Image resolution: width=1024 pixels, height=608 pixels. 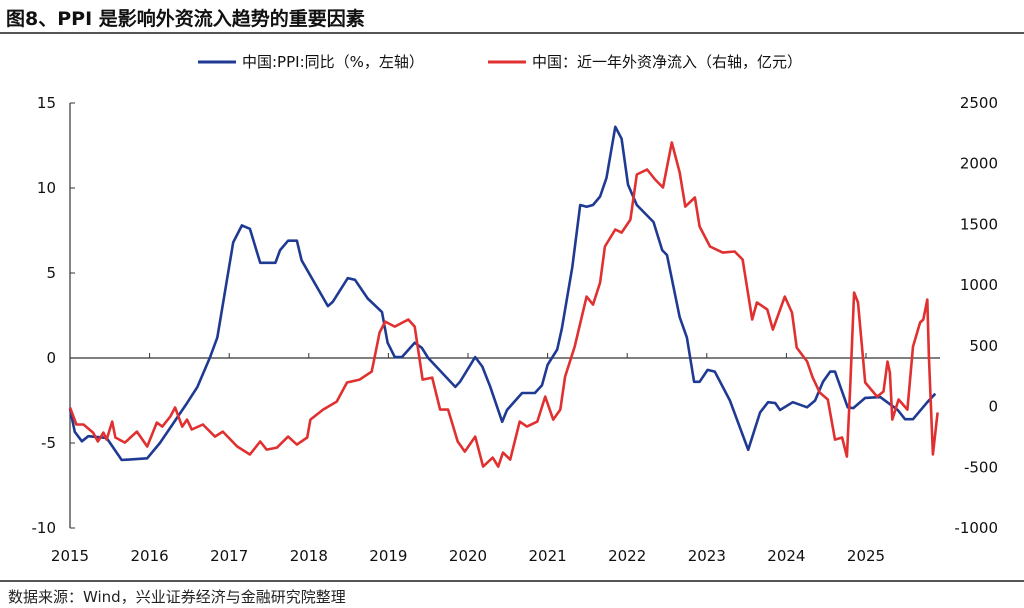 What do you see at coordinates (979, 224) in the screenshot?
I see `right-axis-tick-label: 1500` at bounding box center [979, 224].